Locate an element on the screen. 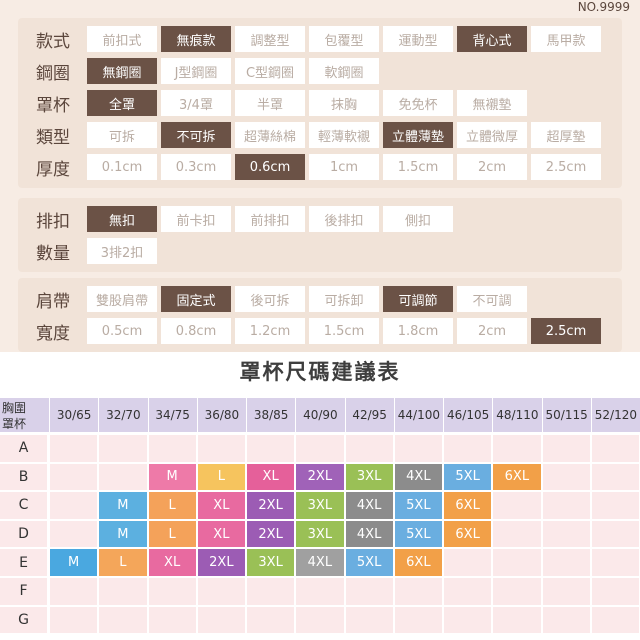  table-header-bg is located at coordinates (320, 415).